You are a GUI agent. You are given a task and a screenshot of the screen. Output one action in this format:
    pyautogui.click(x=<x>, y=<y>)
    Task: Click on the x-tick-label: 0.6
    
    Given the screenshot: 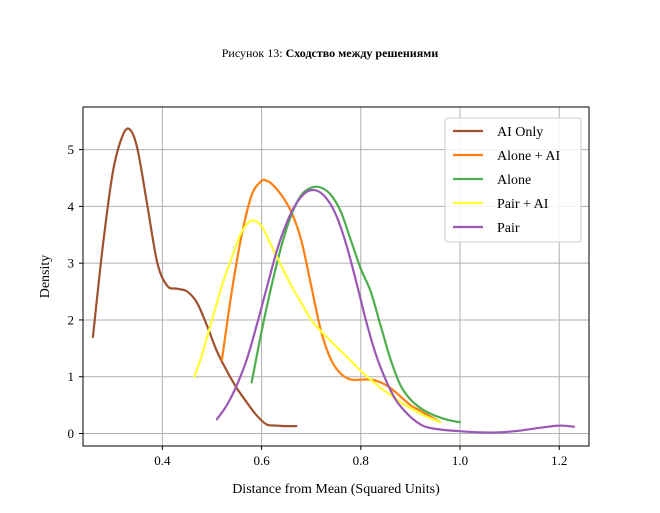 What is the action you would take?
    pyautogui.click(x=261, y=460)
    